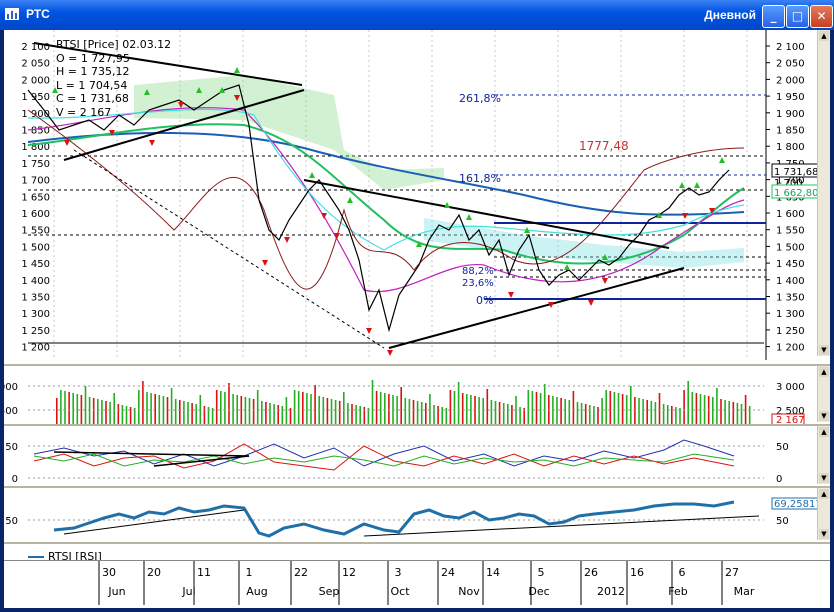  I want to click on price-tick-left: 1 700, so click(35, 181).